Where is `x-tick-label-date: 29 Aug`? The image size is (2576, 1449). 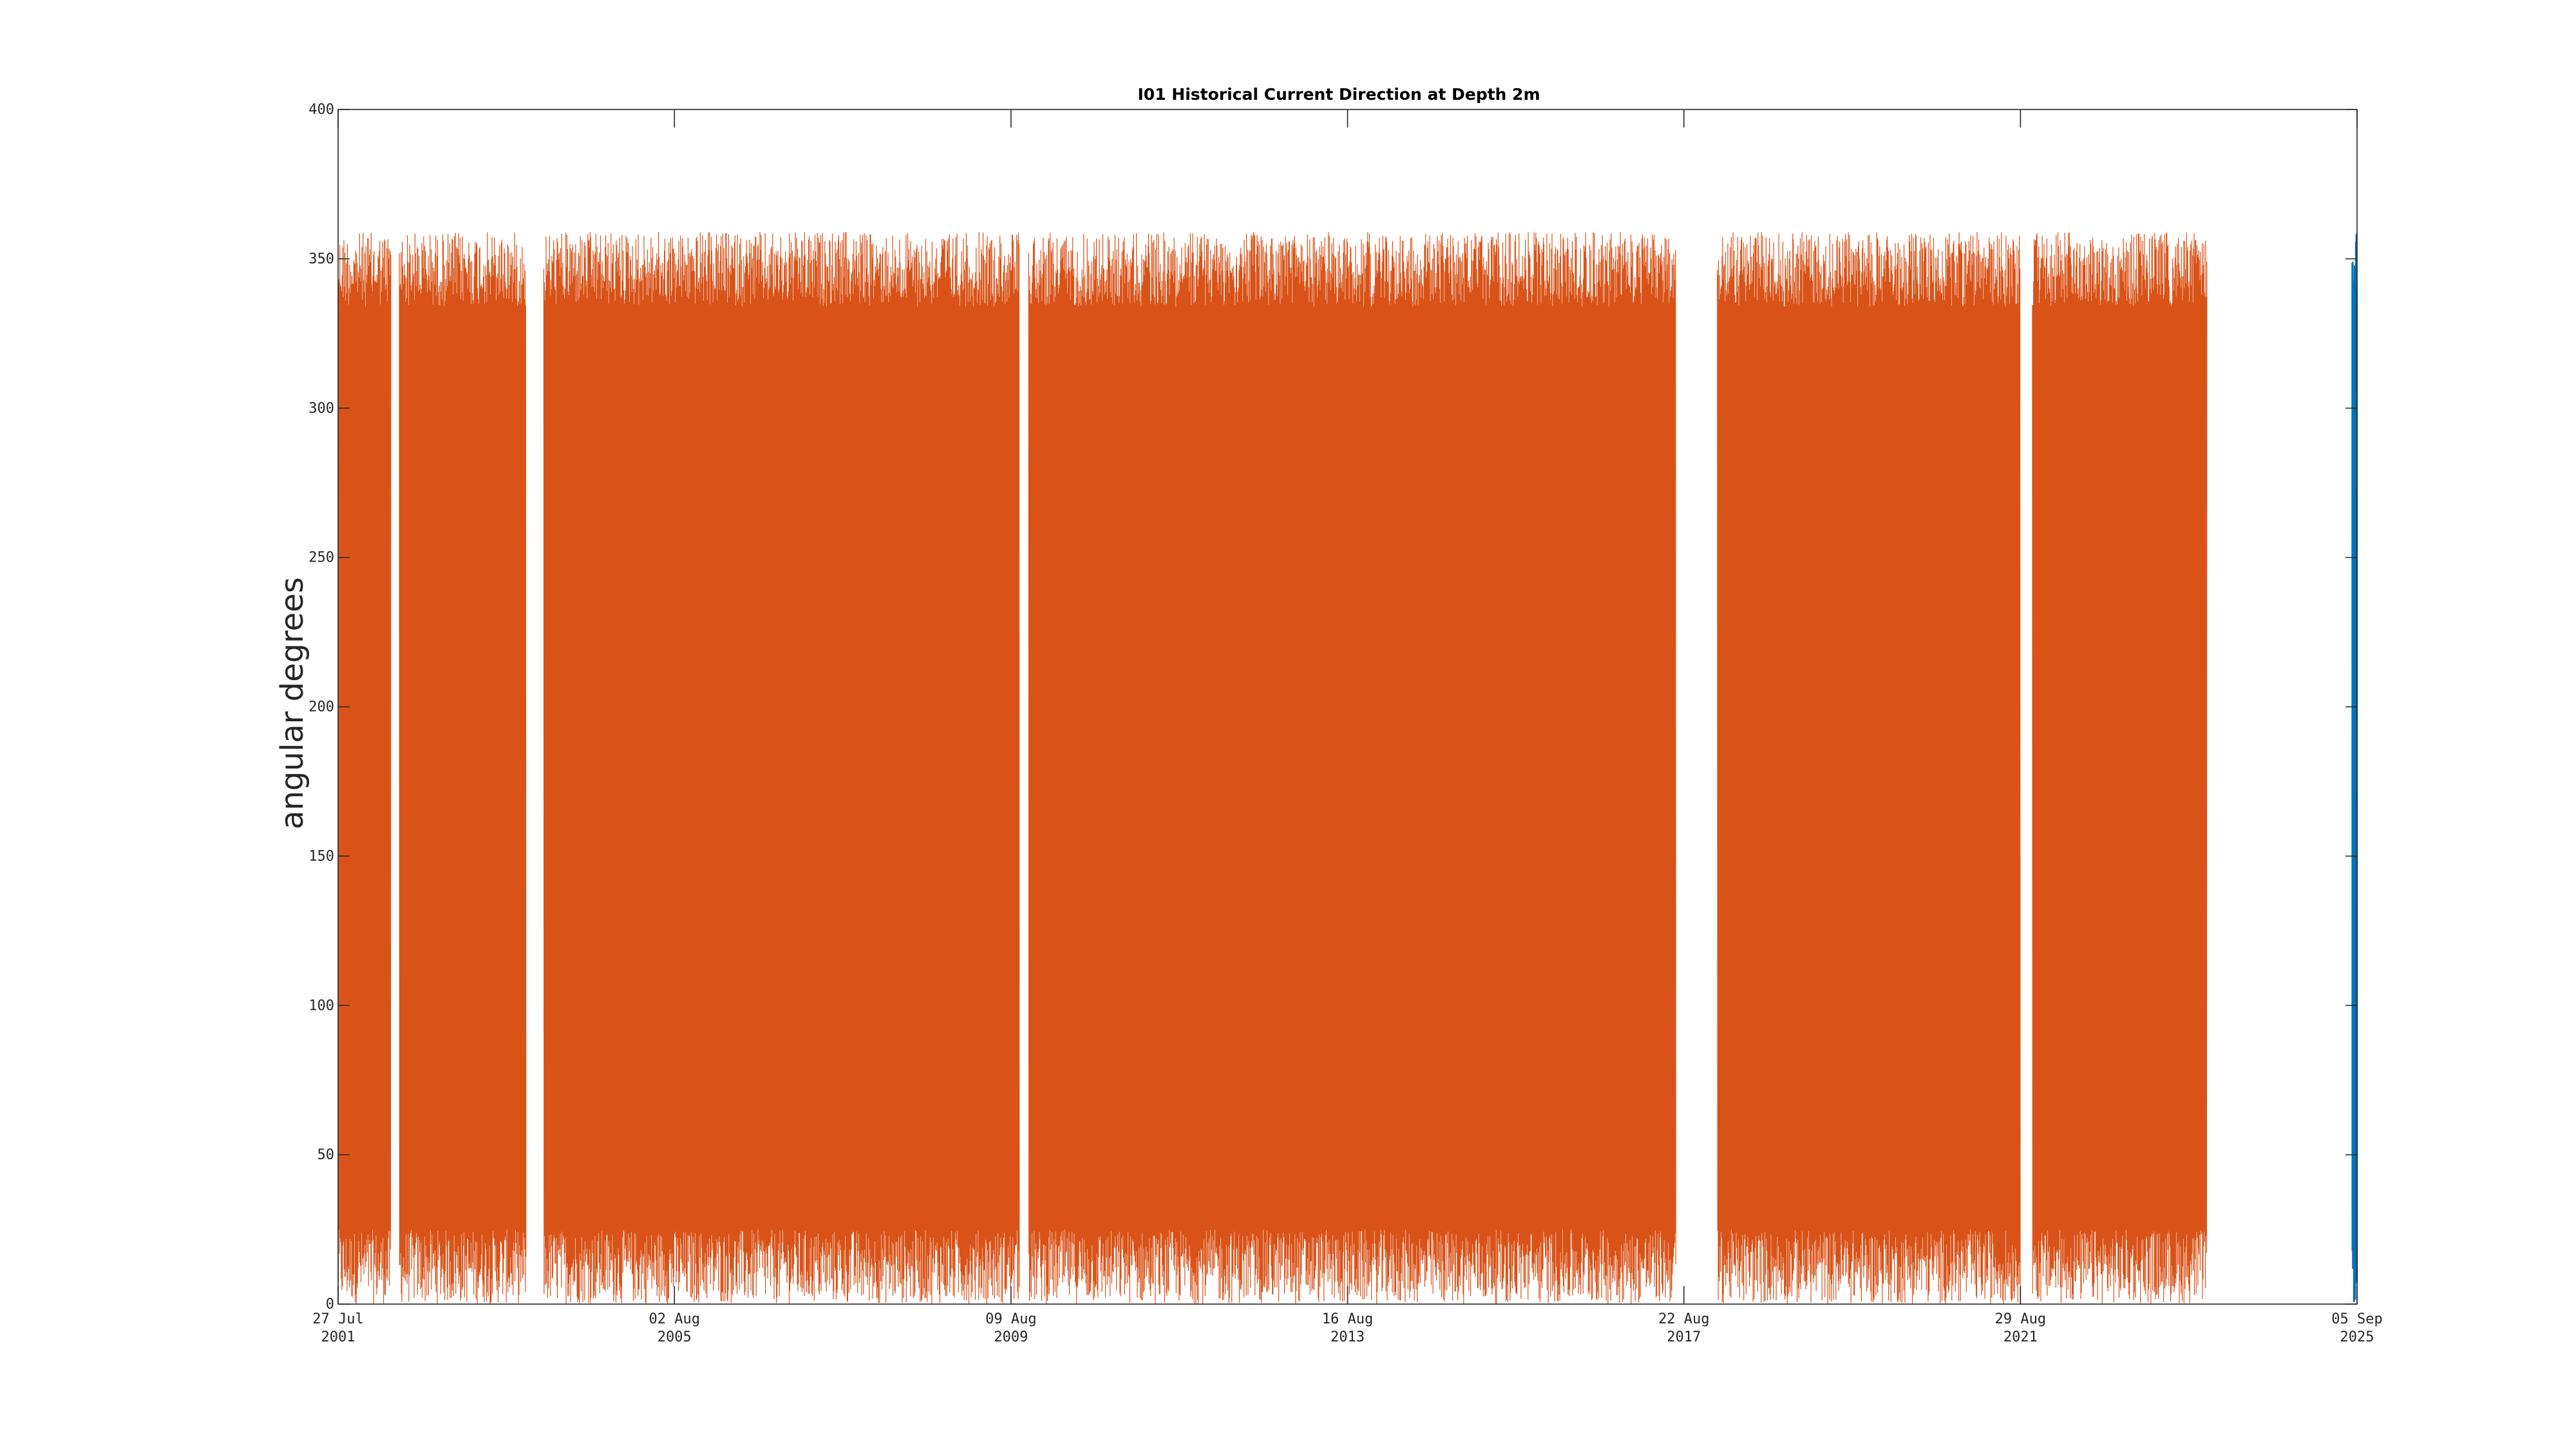
x-tick-label-date: 29 Aug is located at coordinates (2020, 1319).